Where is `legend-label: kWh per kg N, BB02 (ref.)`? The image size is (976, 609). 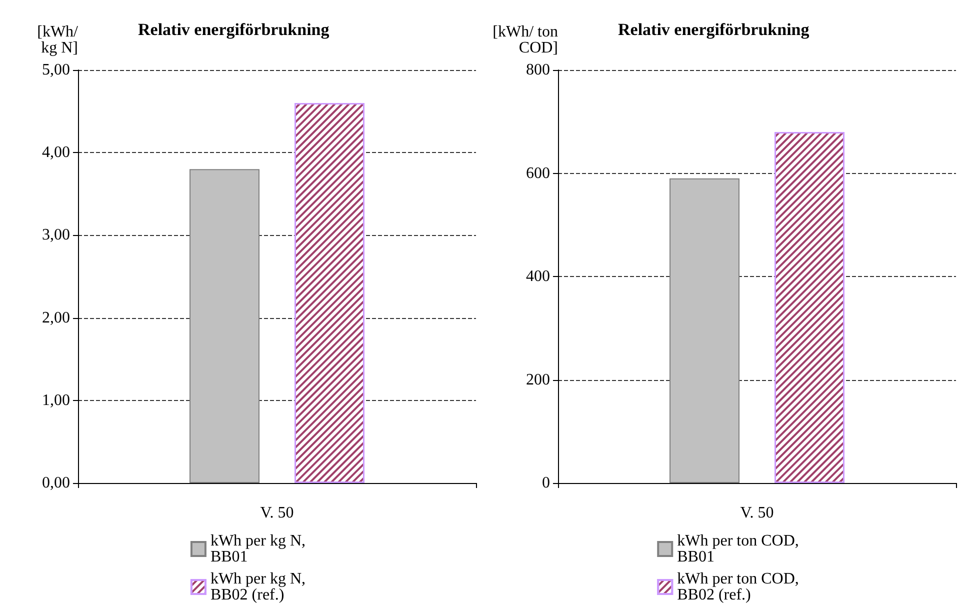
legend-label: kWh per kg N, BB02 (ref.) is located at coordinates (258, 587).